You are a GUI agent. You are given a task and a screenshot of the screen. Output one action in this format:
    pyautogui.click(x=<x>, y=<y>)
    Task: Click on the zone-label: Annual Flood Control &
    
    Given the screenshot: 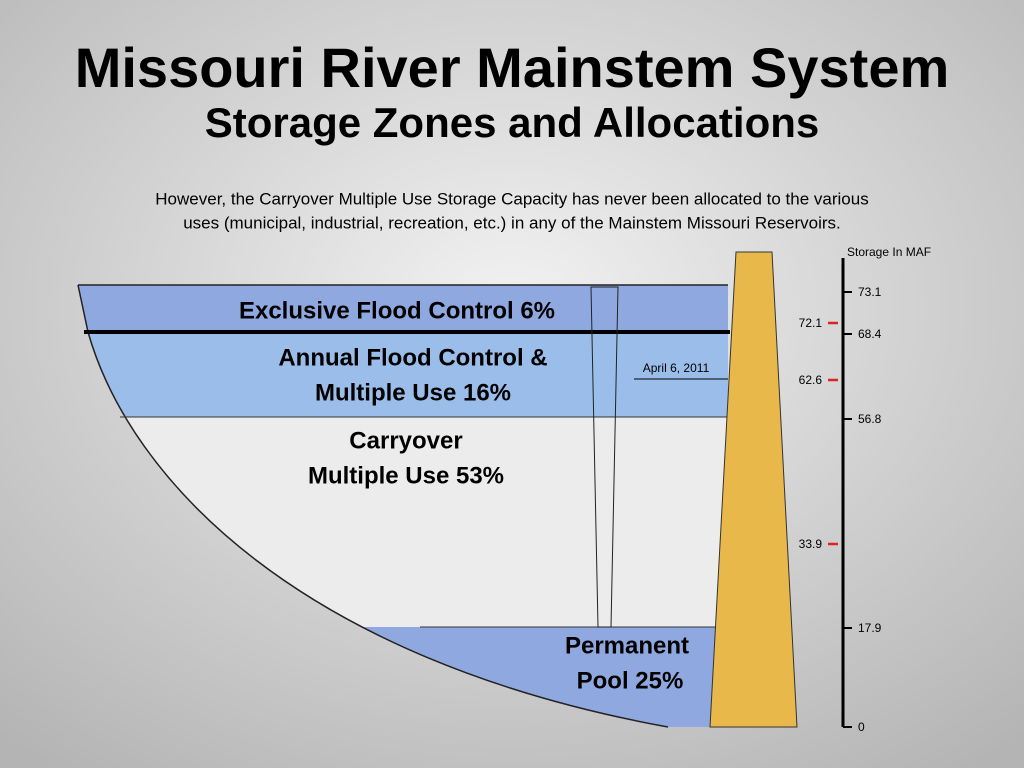 What is the action you would take?
    pyautogui.click(x=412, y=357)
    